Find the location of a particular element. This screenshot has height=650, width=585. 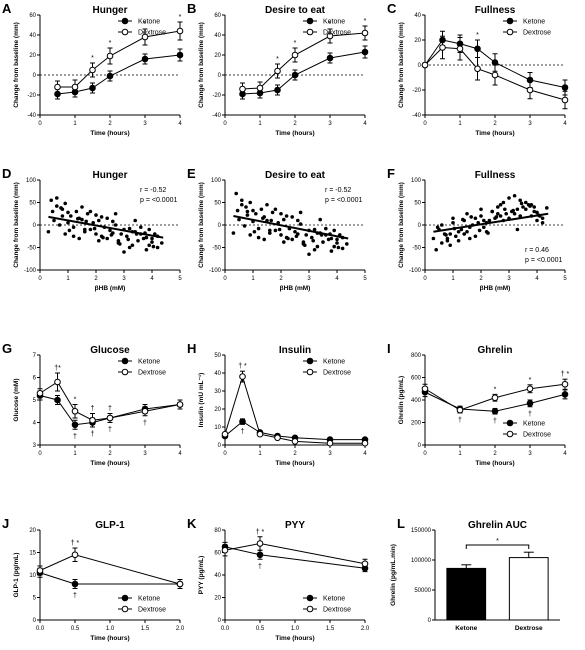

x-tick-label: 2.0 is located at coordinates (180, 629).